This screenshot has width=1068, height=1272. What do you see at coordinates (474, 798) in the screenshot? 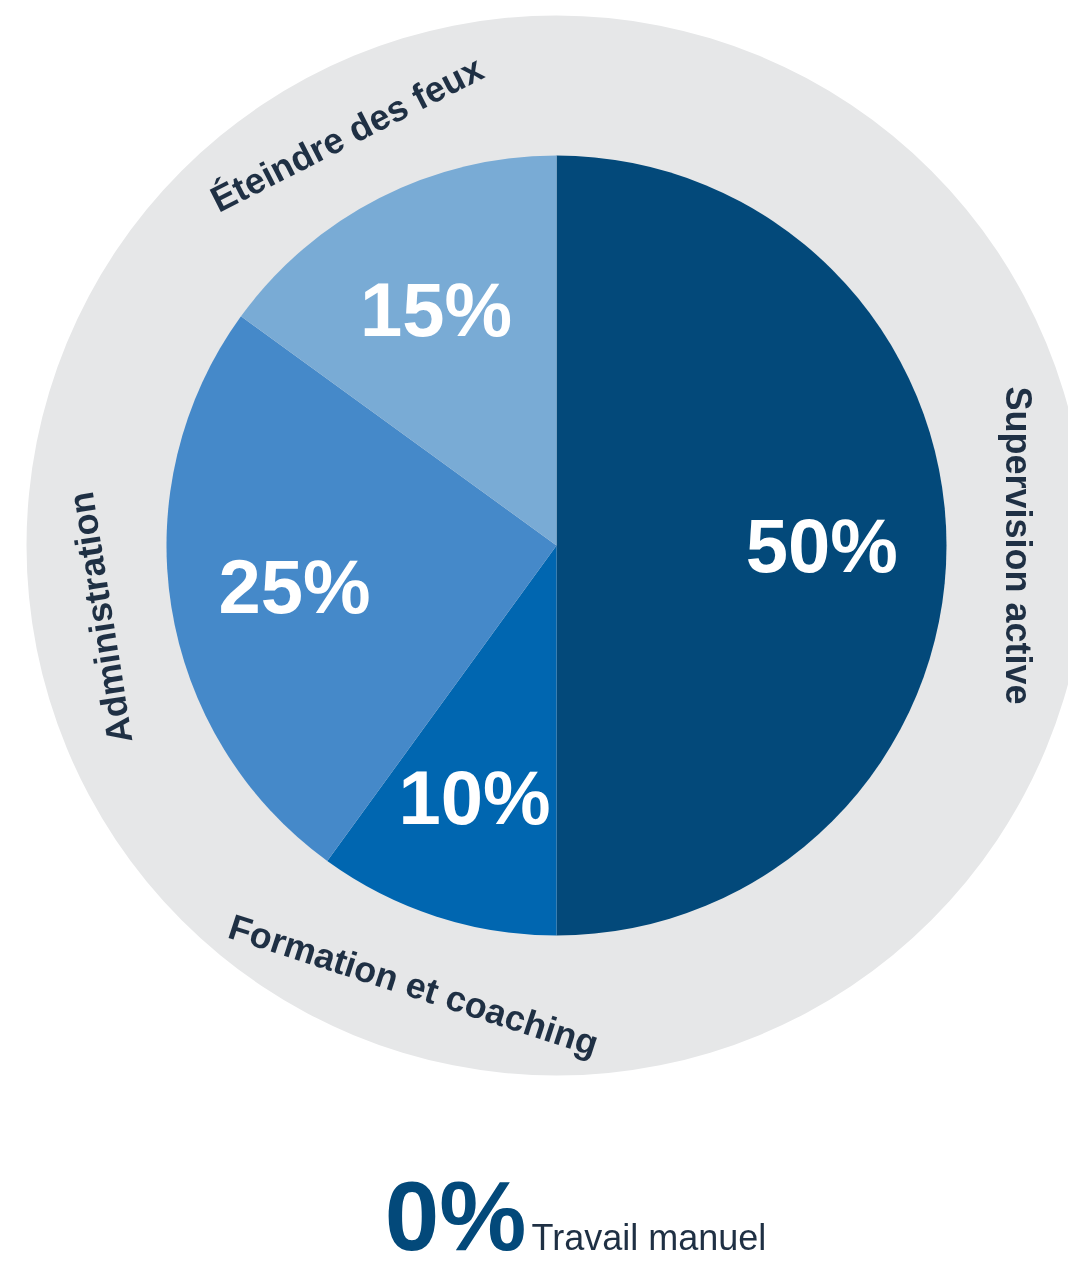
I see `data-label: 10%` at bounding box center [474, 798].